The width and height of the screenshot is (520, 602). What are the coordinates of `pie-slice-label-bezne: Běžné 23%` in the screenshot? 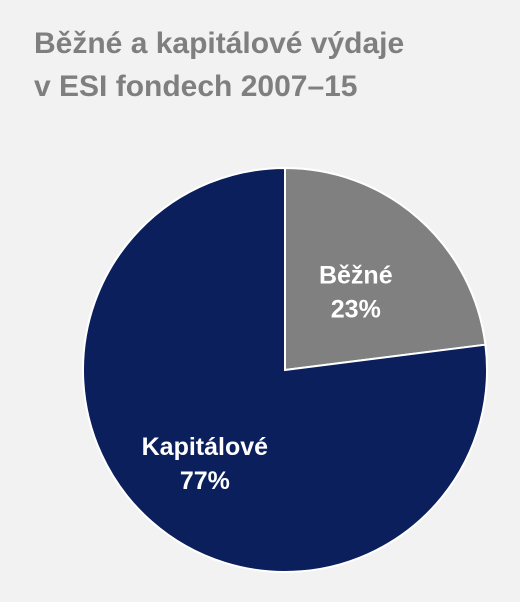 It's located at (356, 293).